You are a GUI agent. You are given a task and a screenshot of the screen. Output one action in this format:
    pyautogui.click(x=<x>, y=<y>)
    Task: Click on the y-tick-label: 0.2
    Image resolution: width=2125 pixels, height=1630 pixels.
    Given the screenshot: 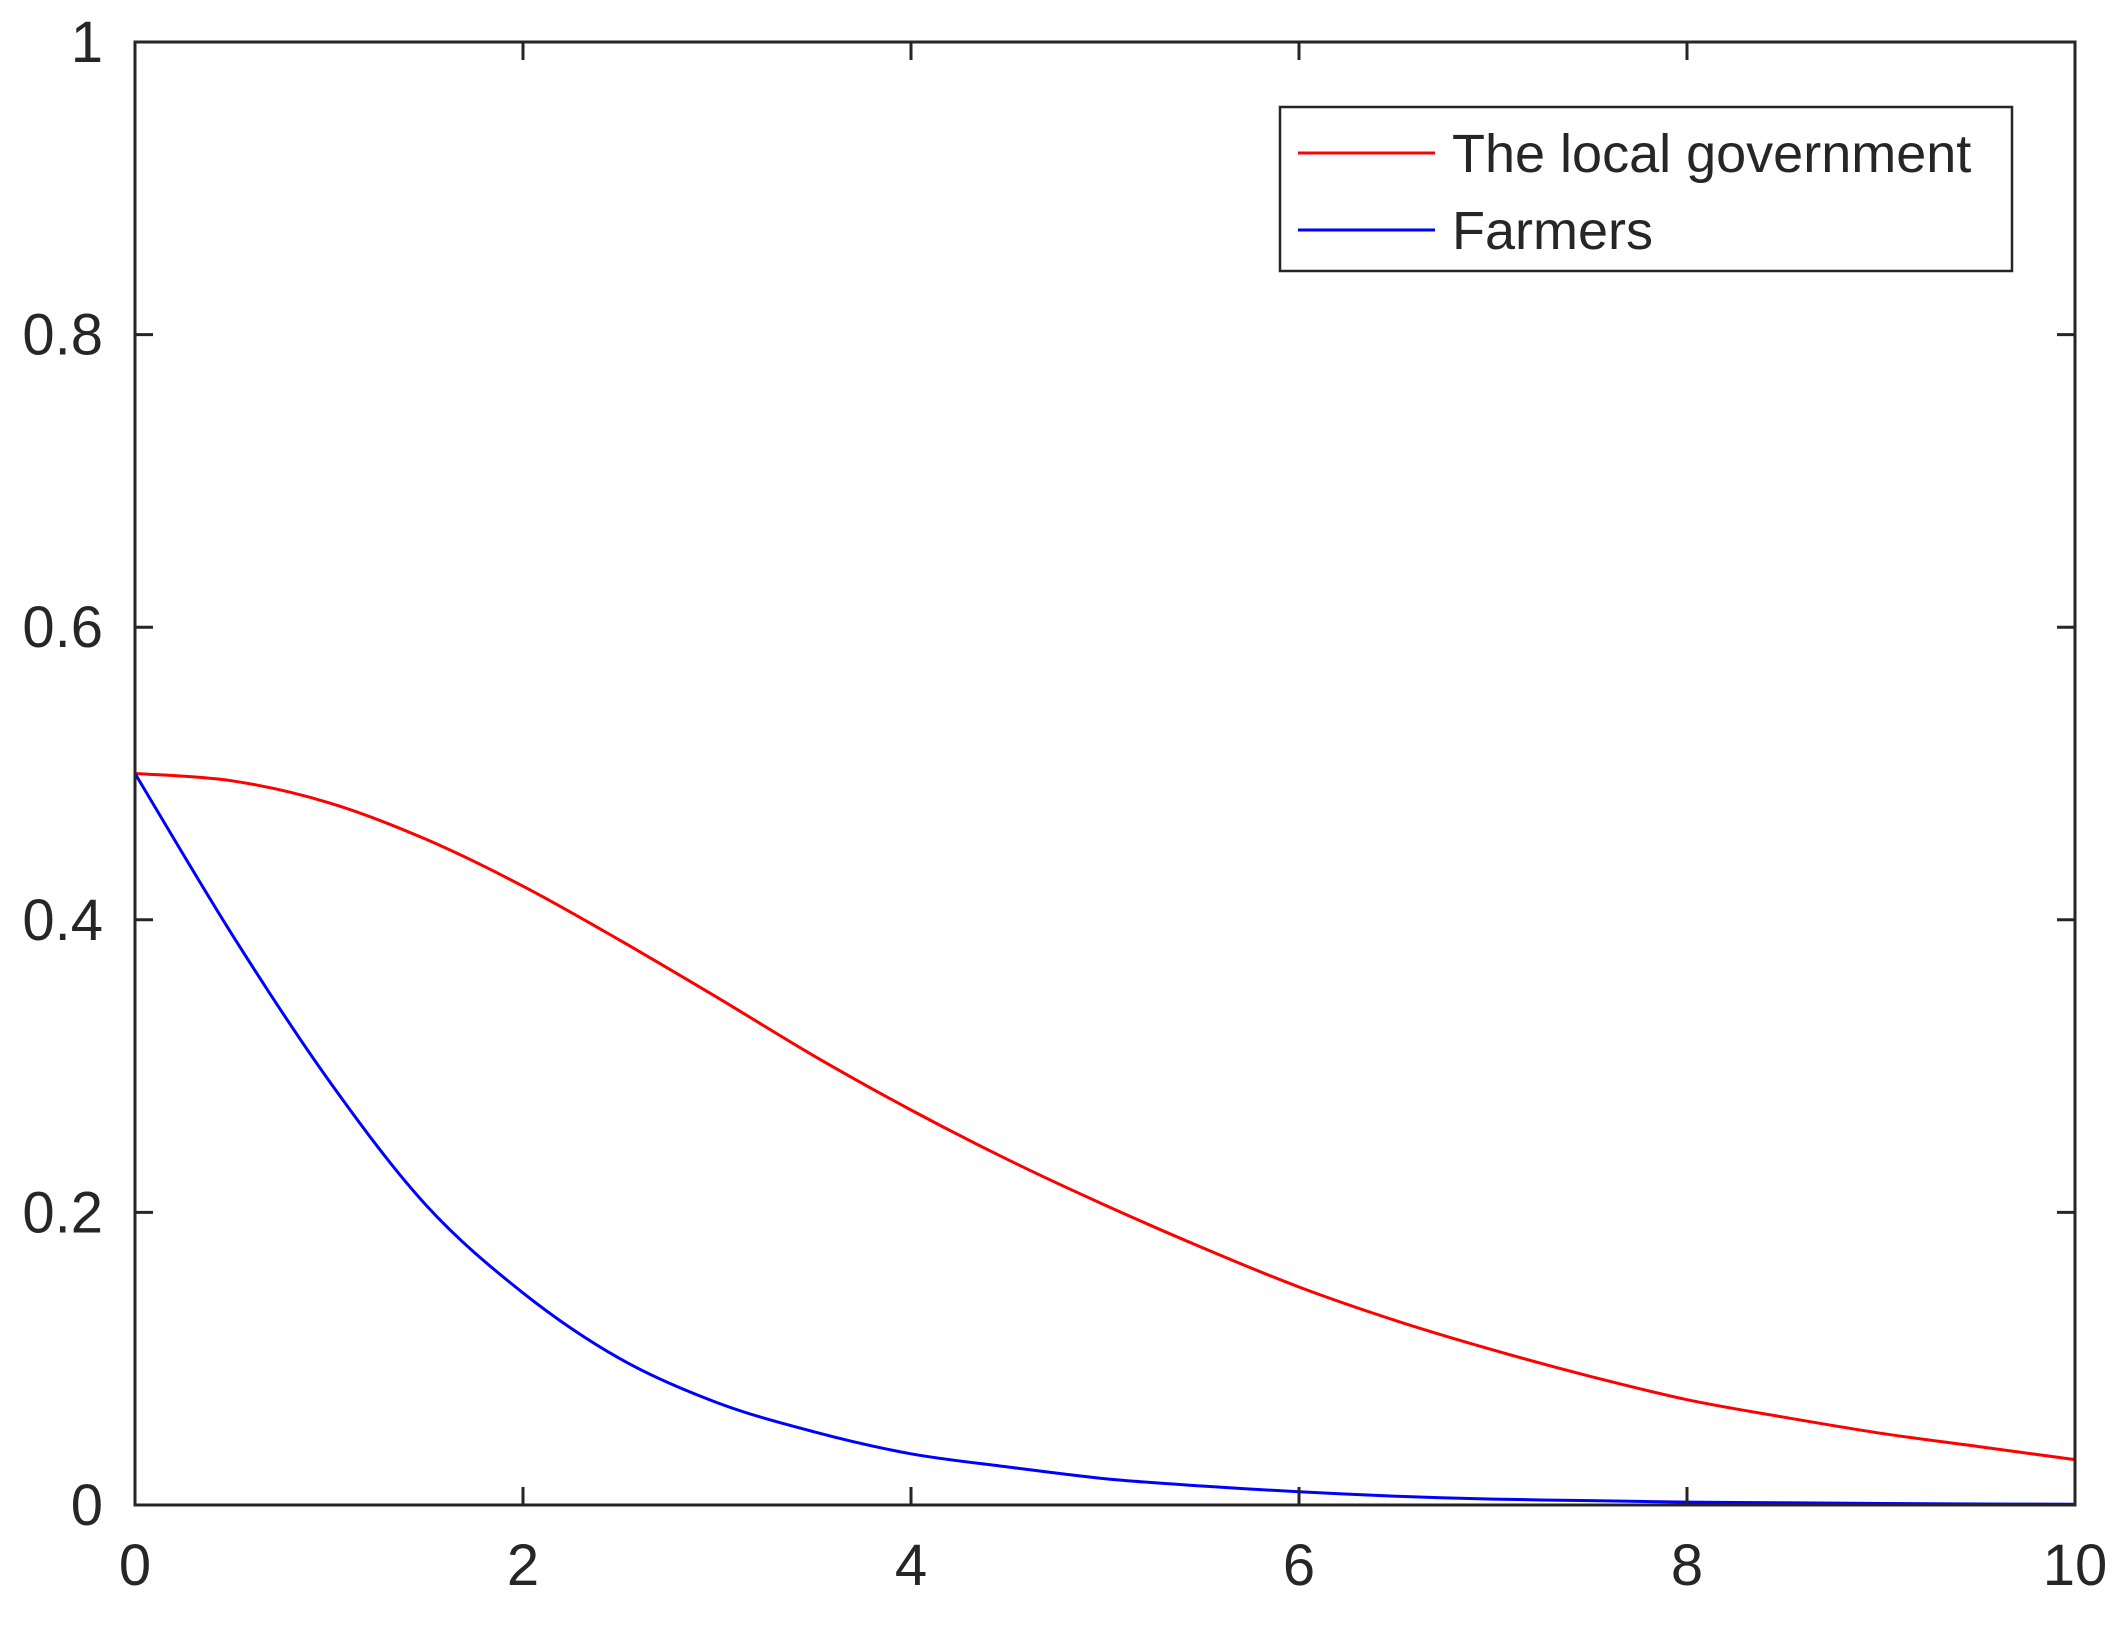 What is the action you would take?
    pyautogui.click(x=62, y=1212)
    